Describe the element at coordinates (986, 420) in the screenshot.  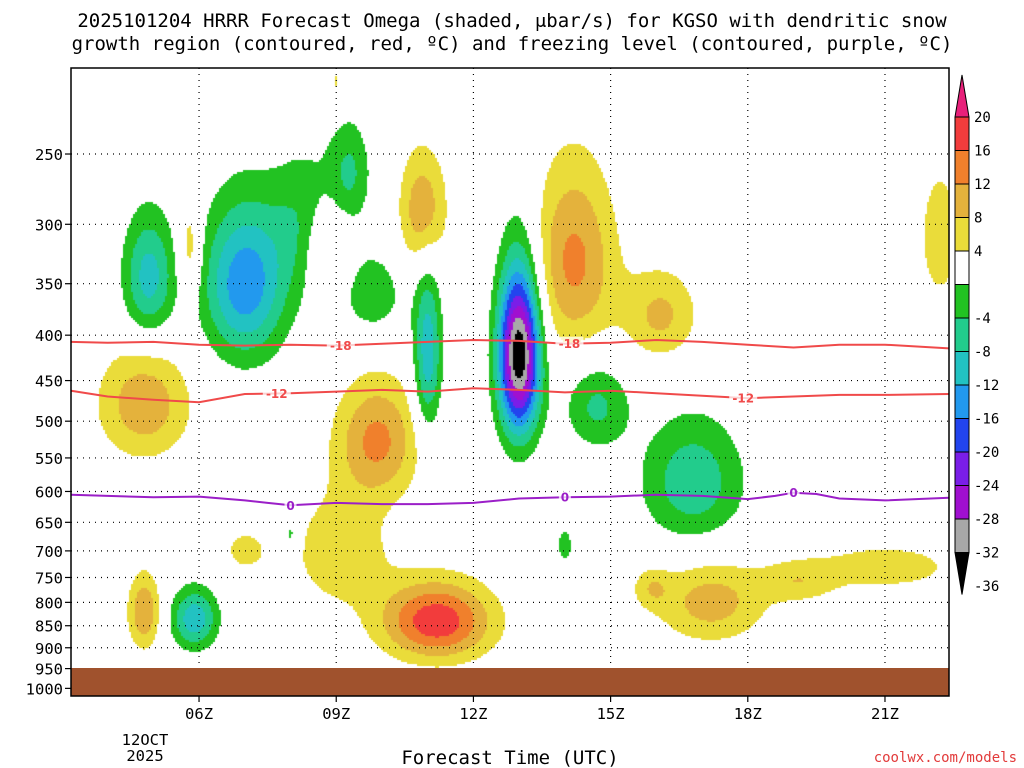
I see `colorbar-label--16: -16` at that location.